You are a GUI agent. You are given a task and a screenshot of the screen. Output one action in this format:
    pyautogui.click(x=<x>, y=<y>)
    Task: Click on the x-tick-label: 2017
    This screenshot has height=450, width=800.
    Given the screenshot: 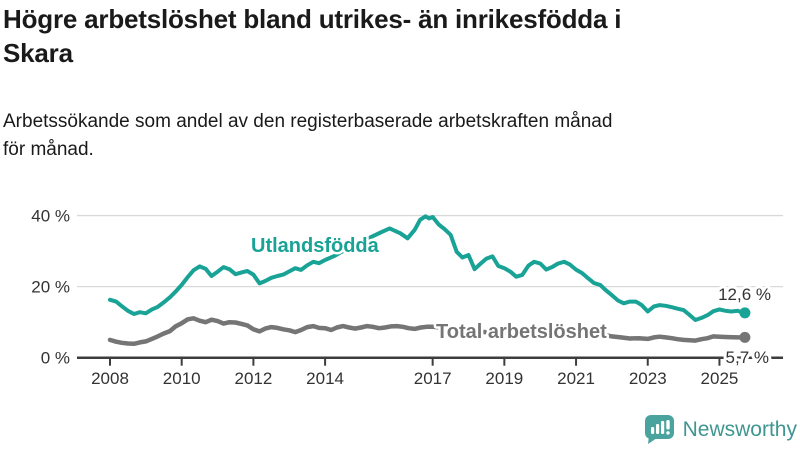 What is the action you would take?
    pyautogui.click(x=433, y=378)
    